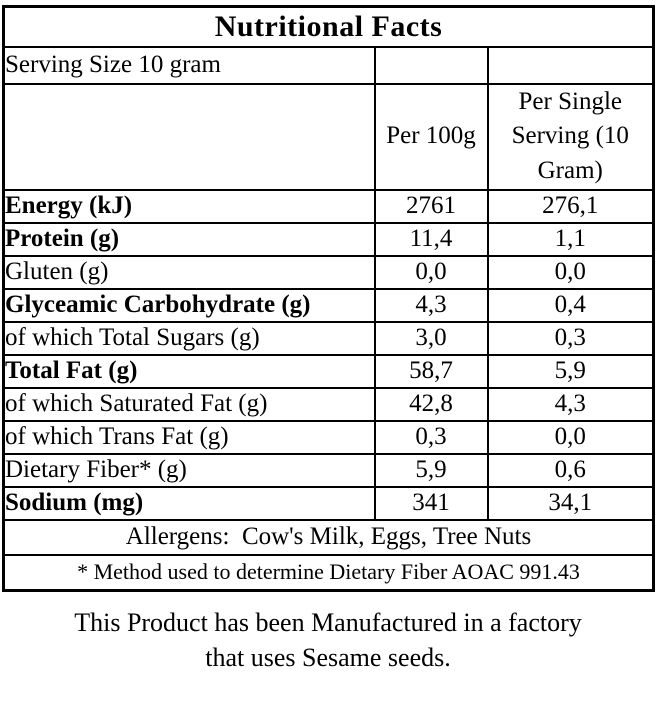  I want to click on factory-notice-line2: that uses Sesame seeds., so click(328, 657).